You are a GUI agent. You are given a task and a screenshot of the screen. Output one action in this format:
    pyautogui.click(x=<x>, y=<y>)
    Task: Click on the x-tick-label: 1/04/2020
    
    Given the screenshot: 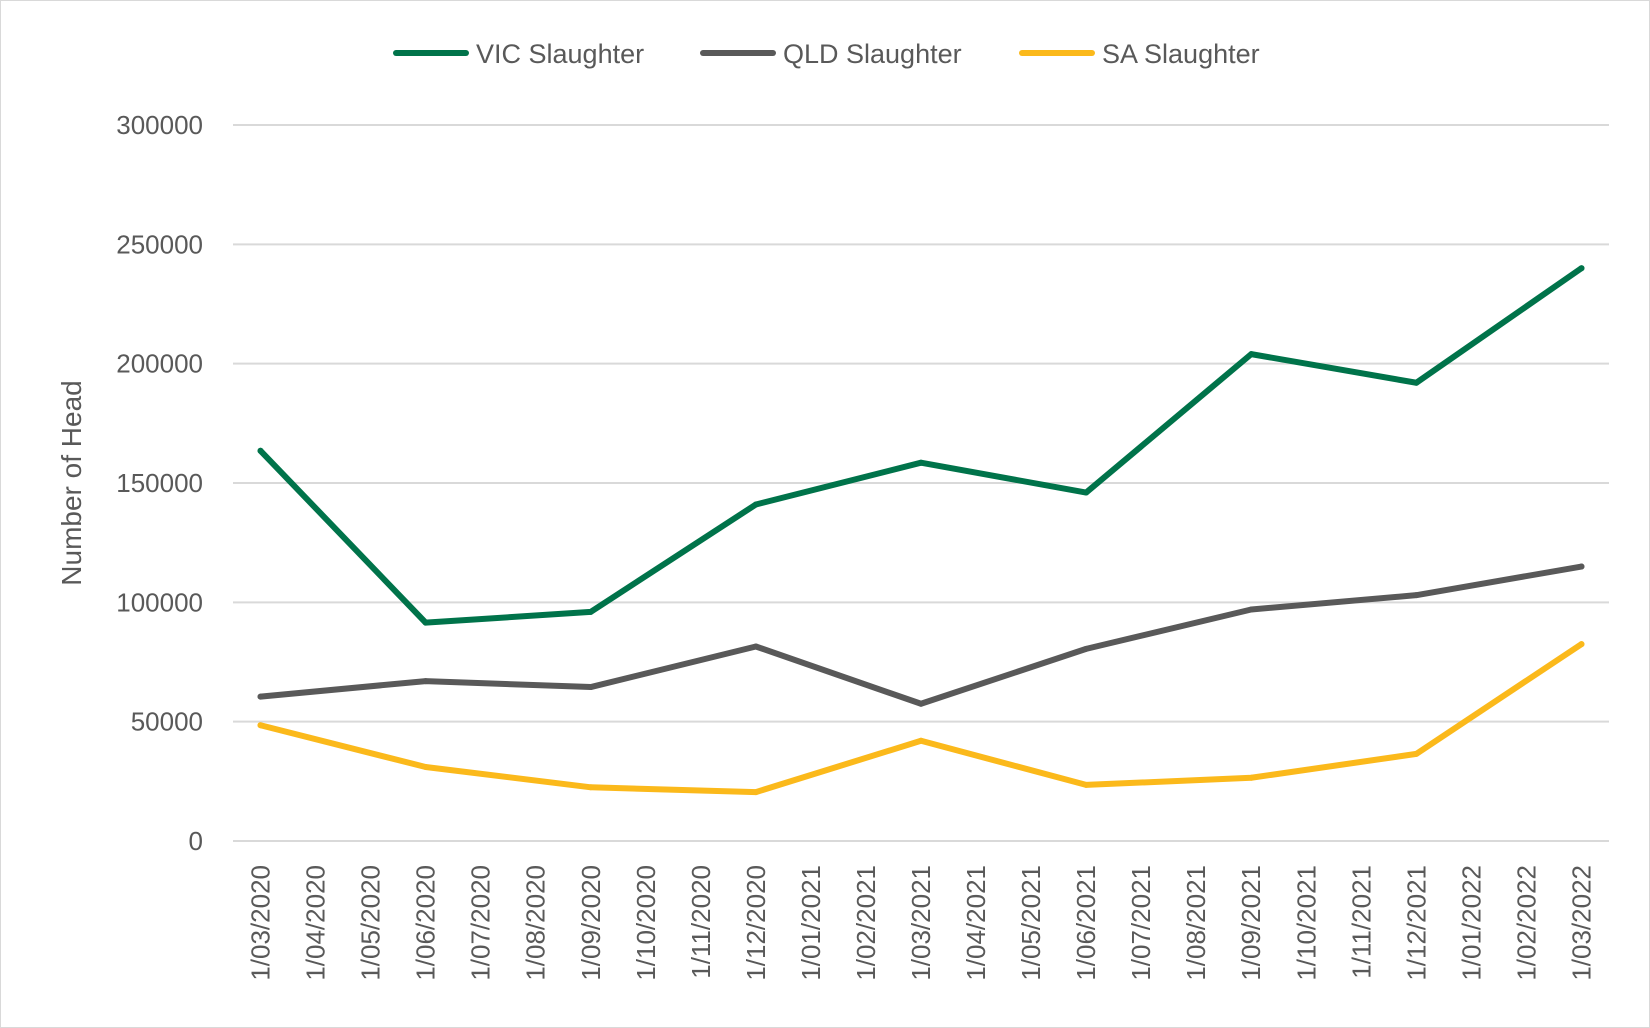 What is the action you would take?
    pyautogui.click(x=316, y=923)
    